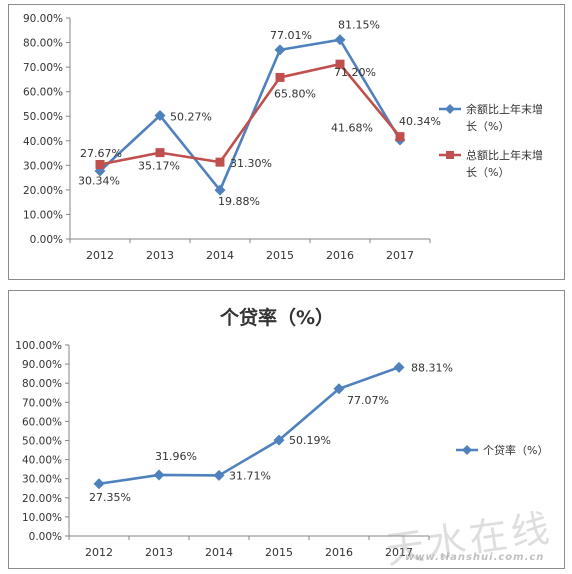  What do you see at coordinates (99, 552) in the screenshot?
I see `loan-ratio-x-tick-label: 2012` at bounding box center [99, 552].